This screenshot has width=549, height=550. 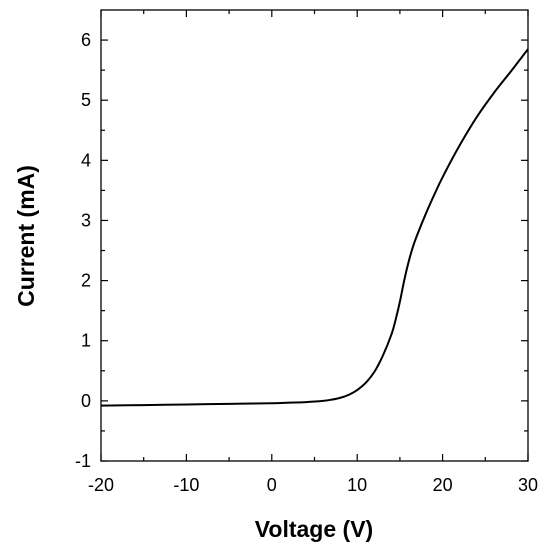 What do you see at coordinates (186, 485) in the screenshot?
I see `x-tick-label: -10` at bounding box center [186, 485].